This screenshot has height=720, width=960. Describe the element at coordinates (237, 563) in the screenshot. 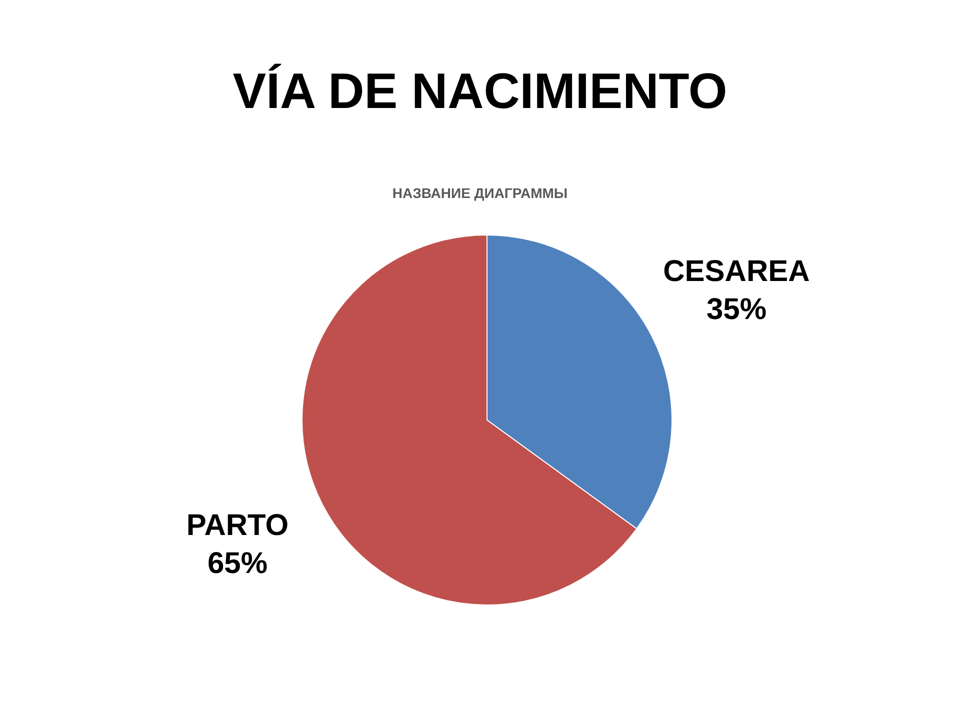

I see `data-label: 65%` at that location.